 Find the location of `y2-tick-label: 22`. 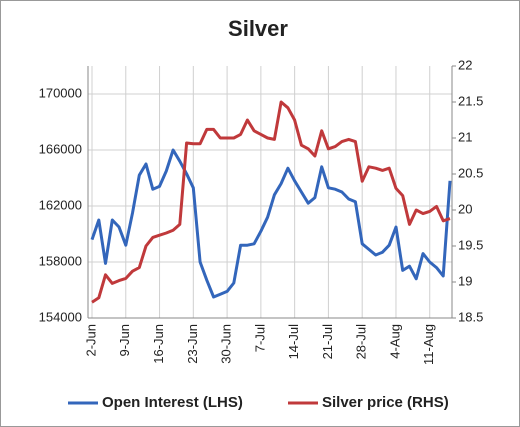

y2-tick-label: 22 is located at coordinates (465, 64).